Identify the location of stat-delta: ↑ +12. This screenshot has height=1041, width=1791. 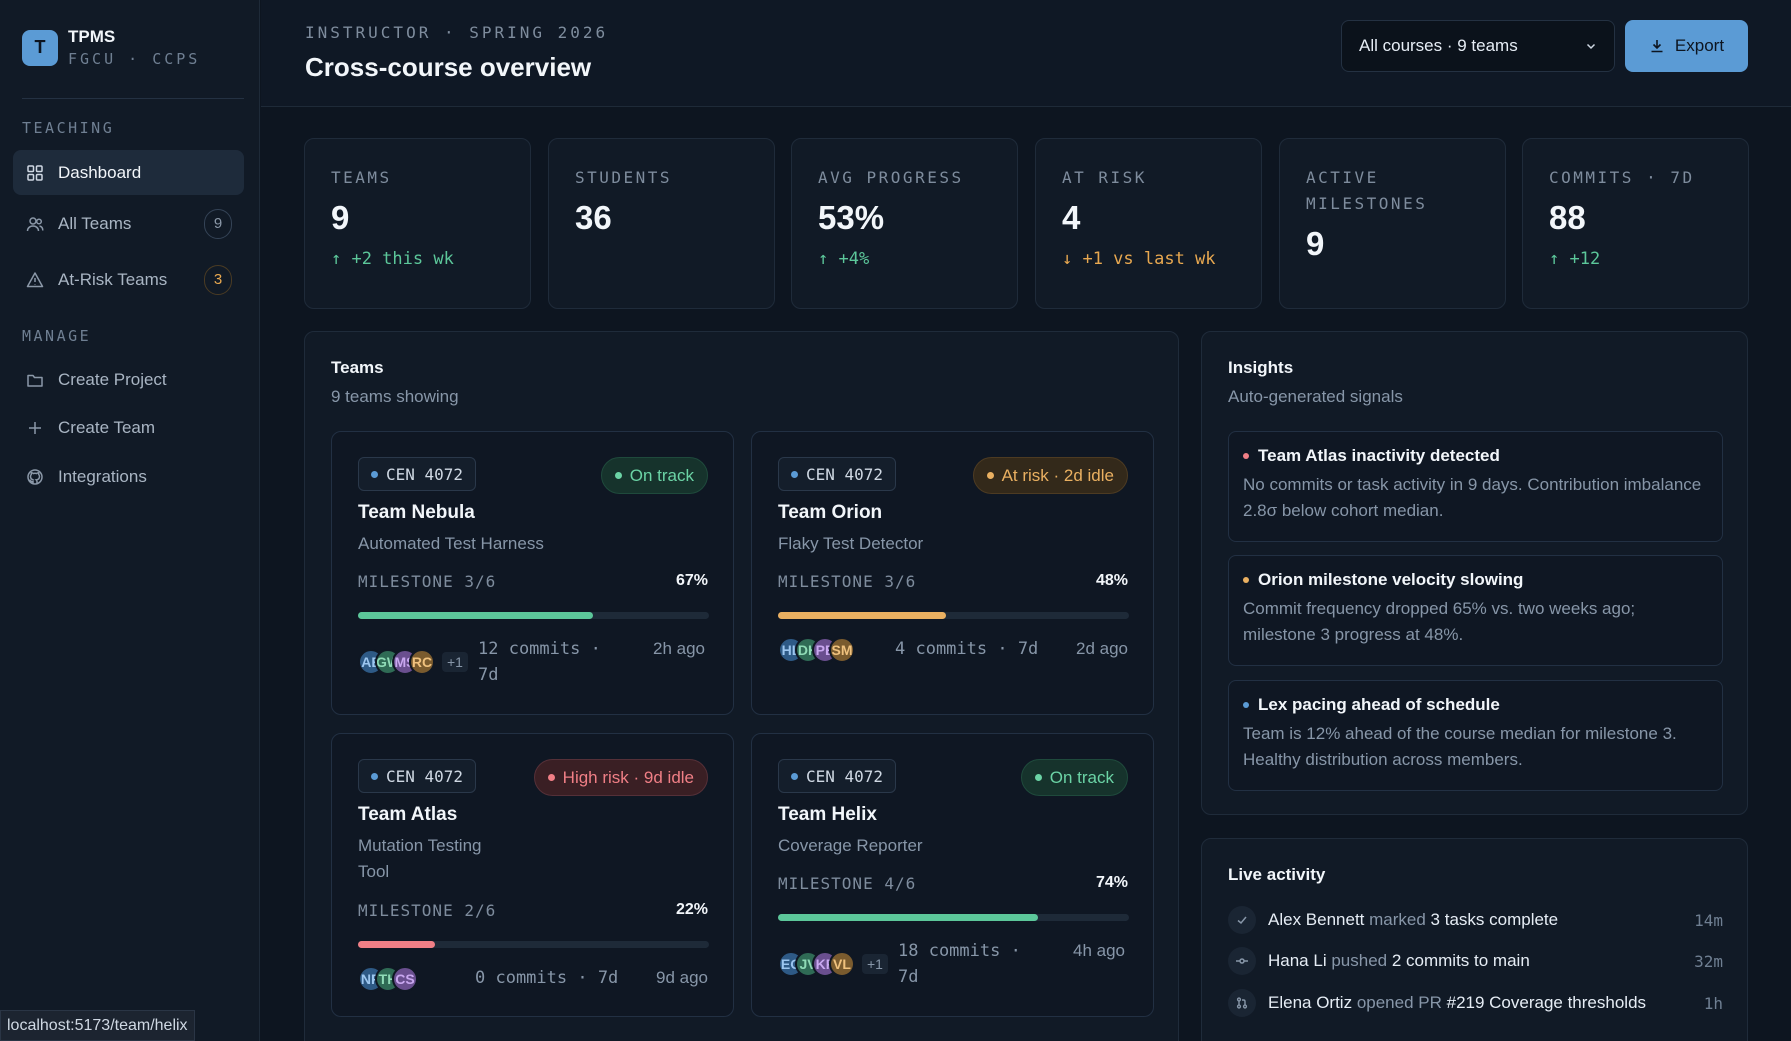
(1575, 259).